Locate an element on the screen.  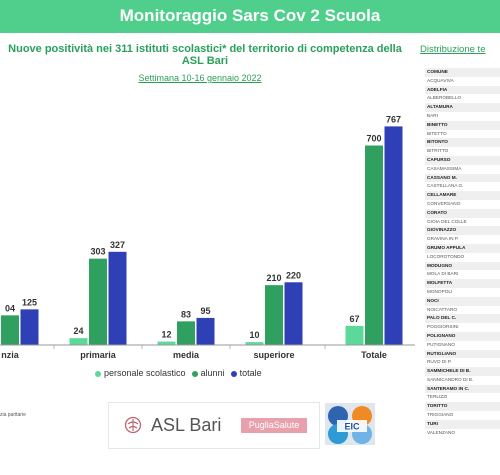
table-row: MODUGNO is located at coordinates (462, 266).